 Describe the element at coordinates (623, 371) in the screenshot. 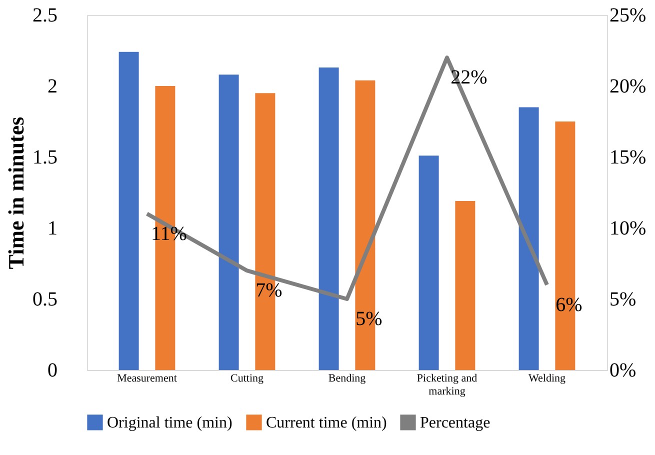

I see `y2-tick-label: 0%` at that location.